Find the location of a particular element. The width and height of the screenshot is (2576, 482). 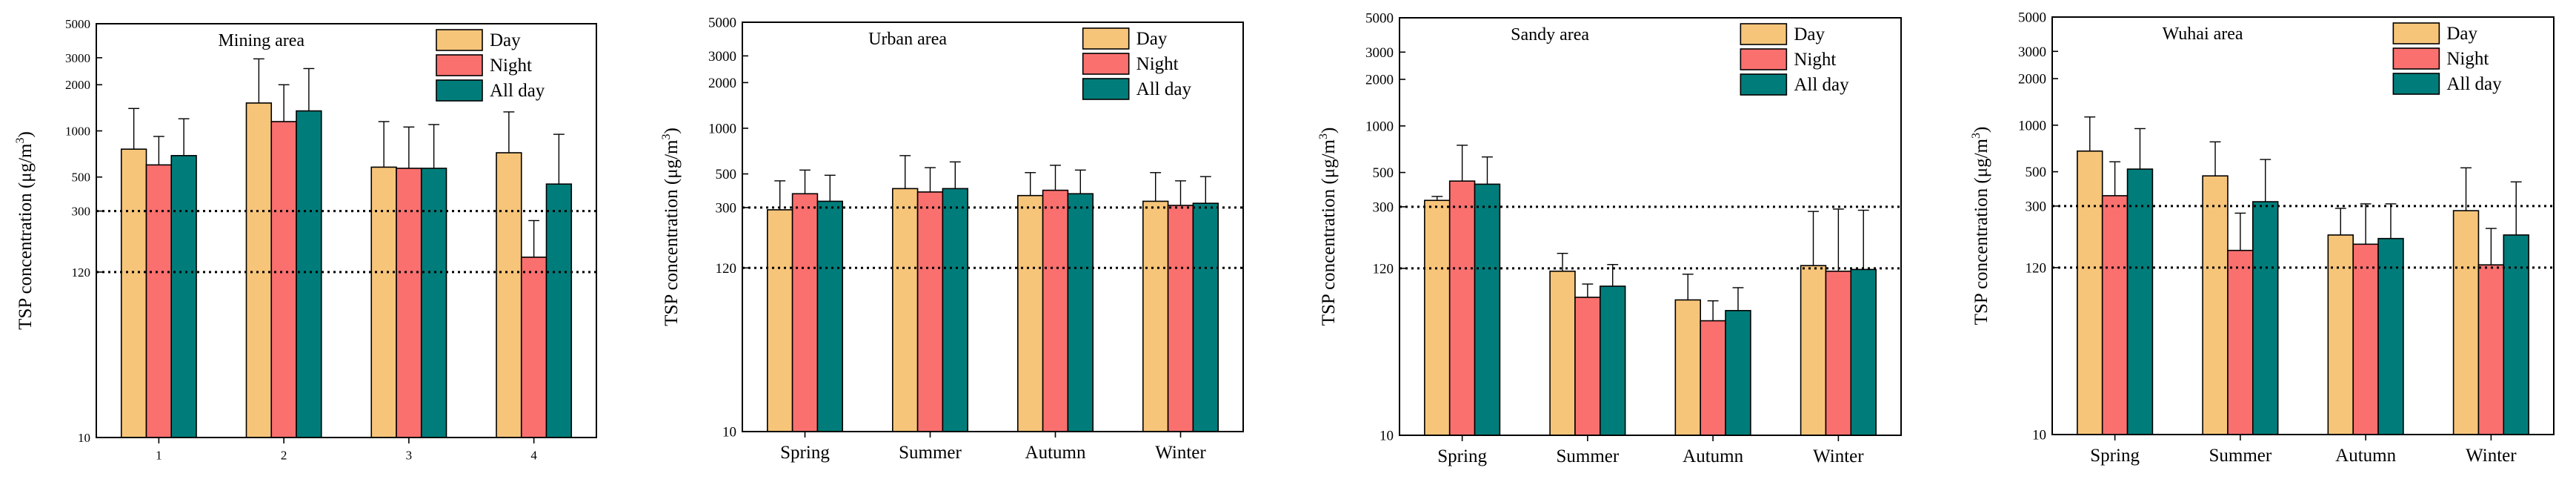

y-tick-label: 120 is located at coordinates (1383, 269).